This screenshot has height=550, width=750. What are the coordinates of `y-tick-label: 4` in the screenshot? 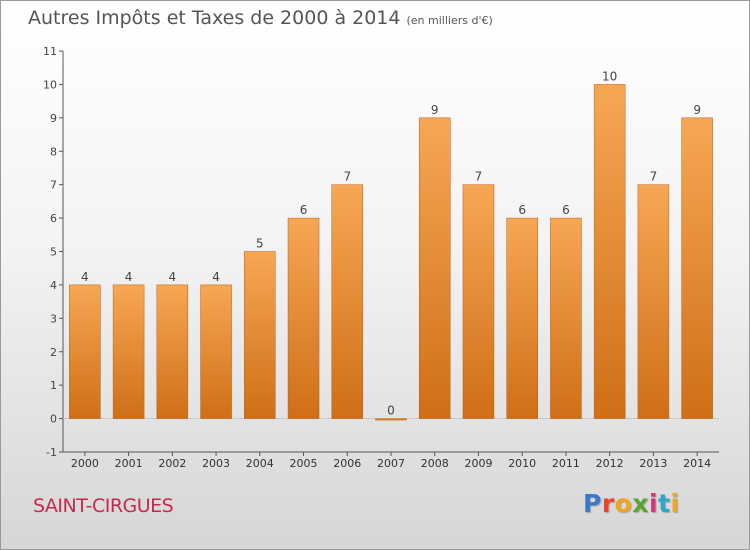 It's located at (53, 285).